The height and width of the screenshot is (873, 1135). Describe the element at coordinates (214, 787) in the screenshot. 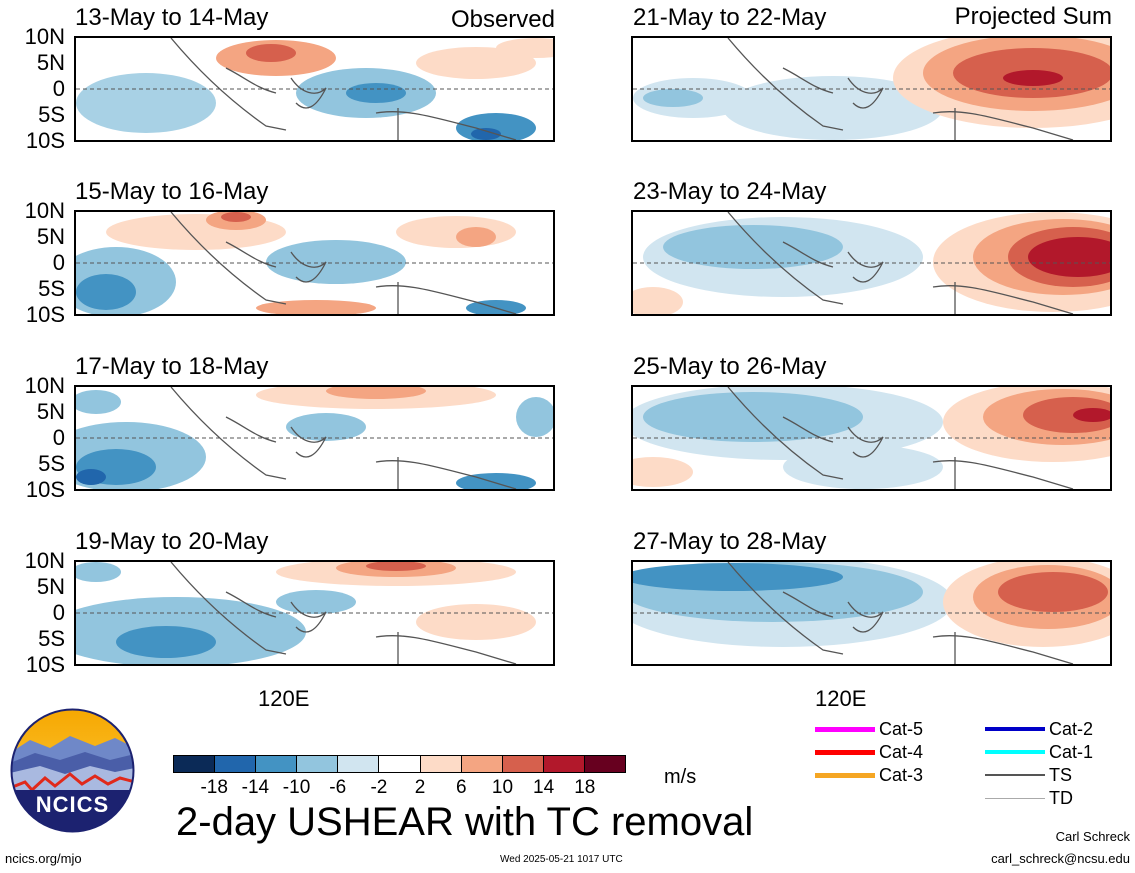

I see `colorbar-tick-label: -18` at that location.